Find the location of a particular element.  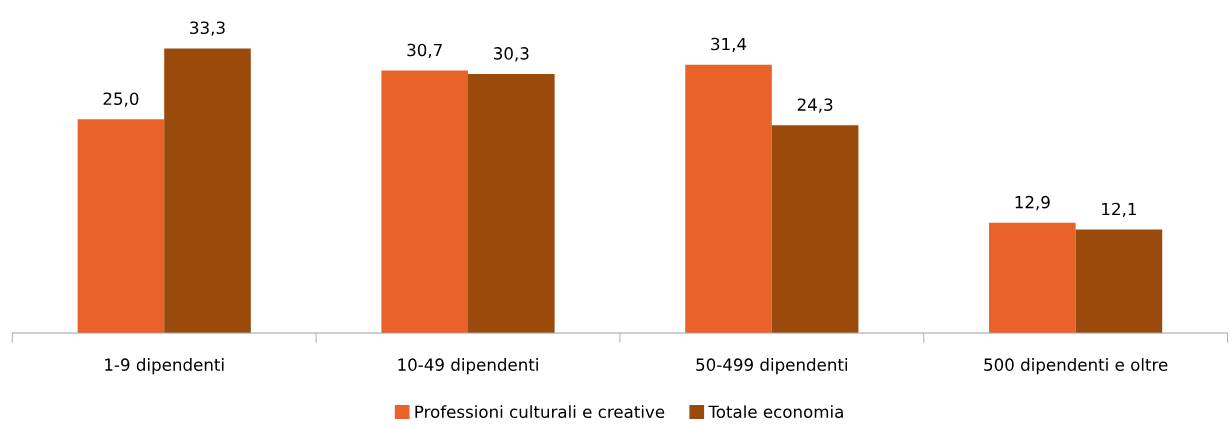

x-tick-label: 50-499 dipendenti is located at coordinates (772, 366).